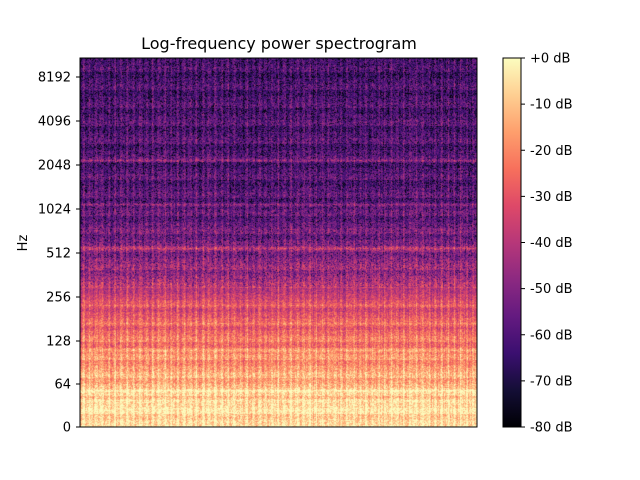 The width and height of the screenshot is (640, 480). Describe the element at coordinates (54, 78) in the screenshot. I see `y-tick-label: 8192` at that location.